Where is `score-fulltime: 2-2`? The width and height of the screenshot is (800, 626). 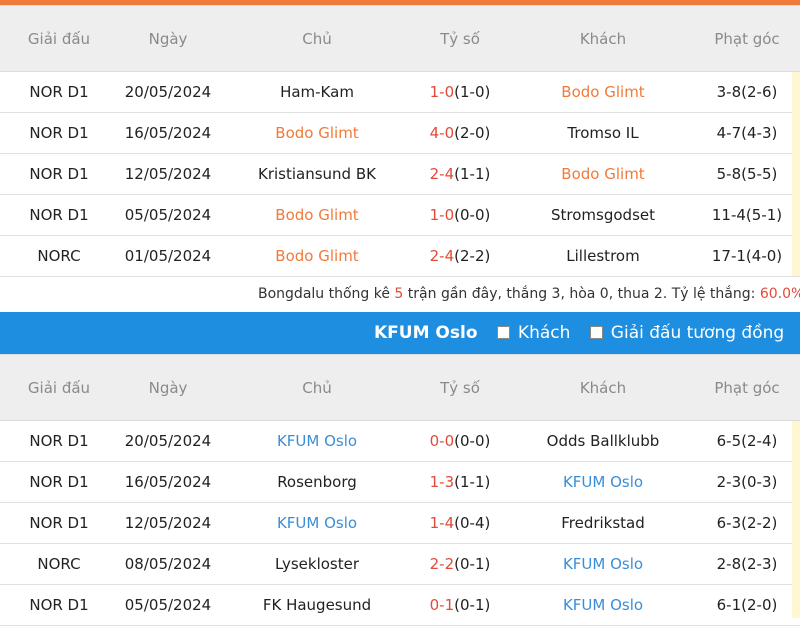
score-fulltime: 2-2 is located at coordinates (442, 564).